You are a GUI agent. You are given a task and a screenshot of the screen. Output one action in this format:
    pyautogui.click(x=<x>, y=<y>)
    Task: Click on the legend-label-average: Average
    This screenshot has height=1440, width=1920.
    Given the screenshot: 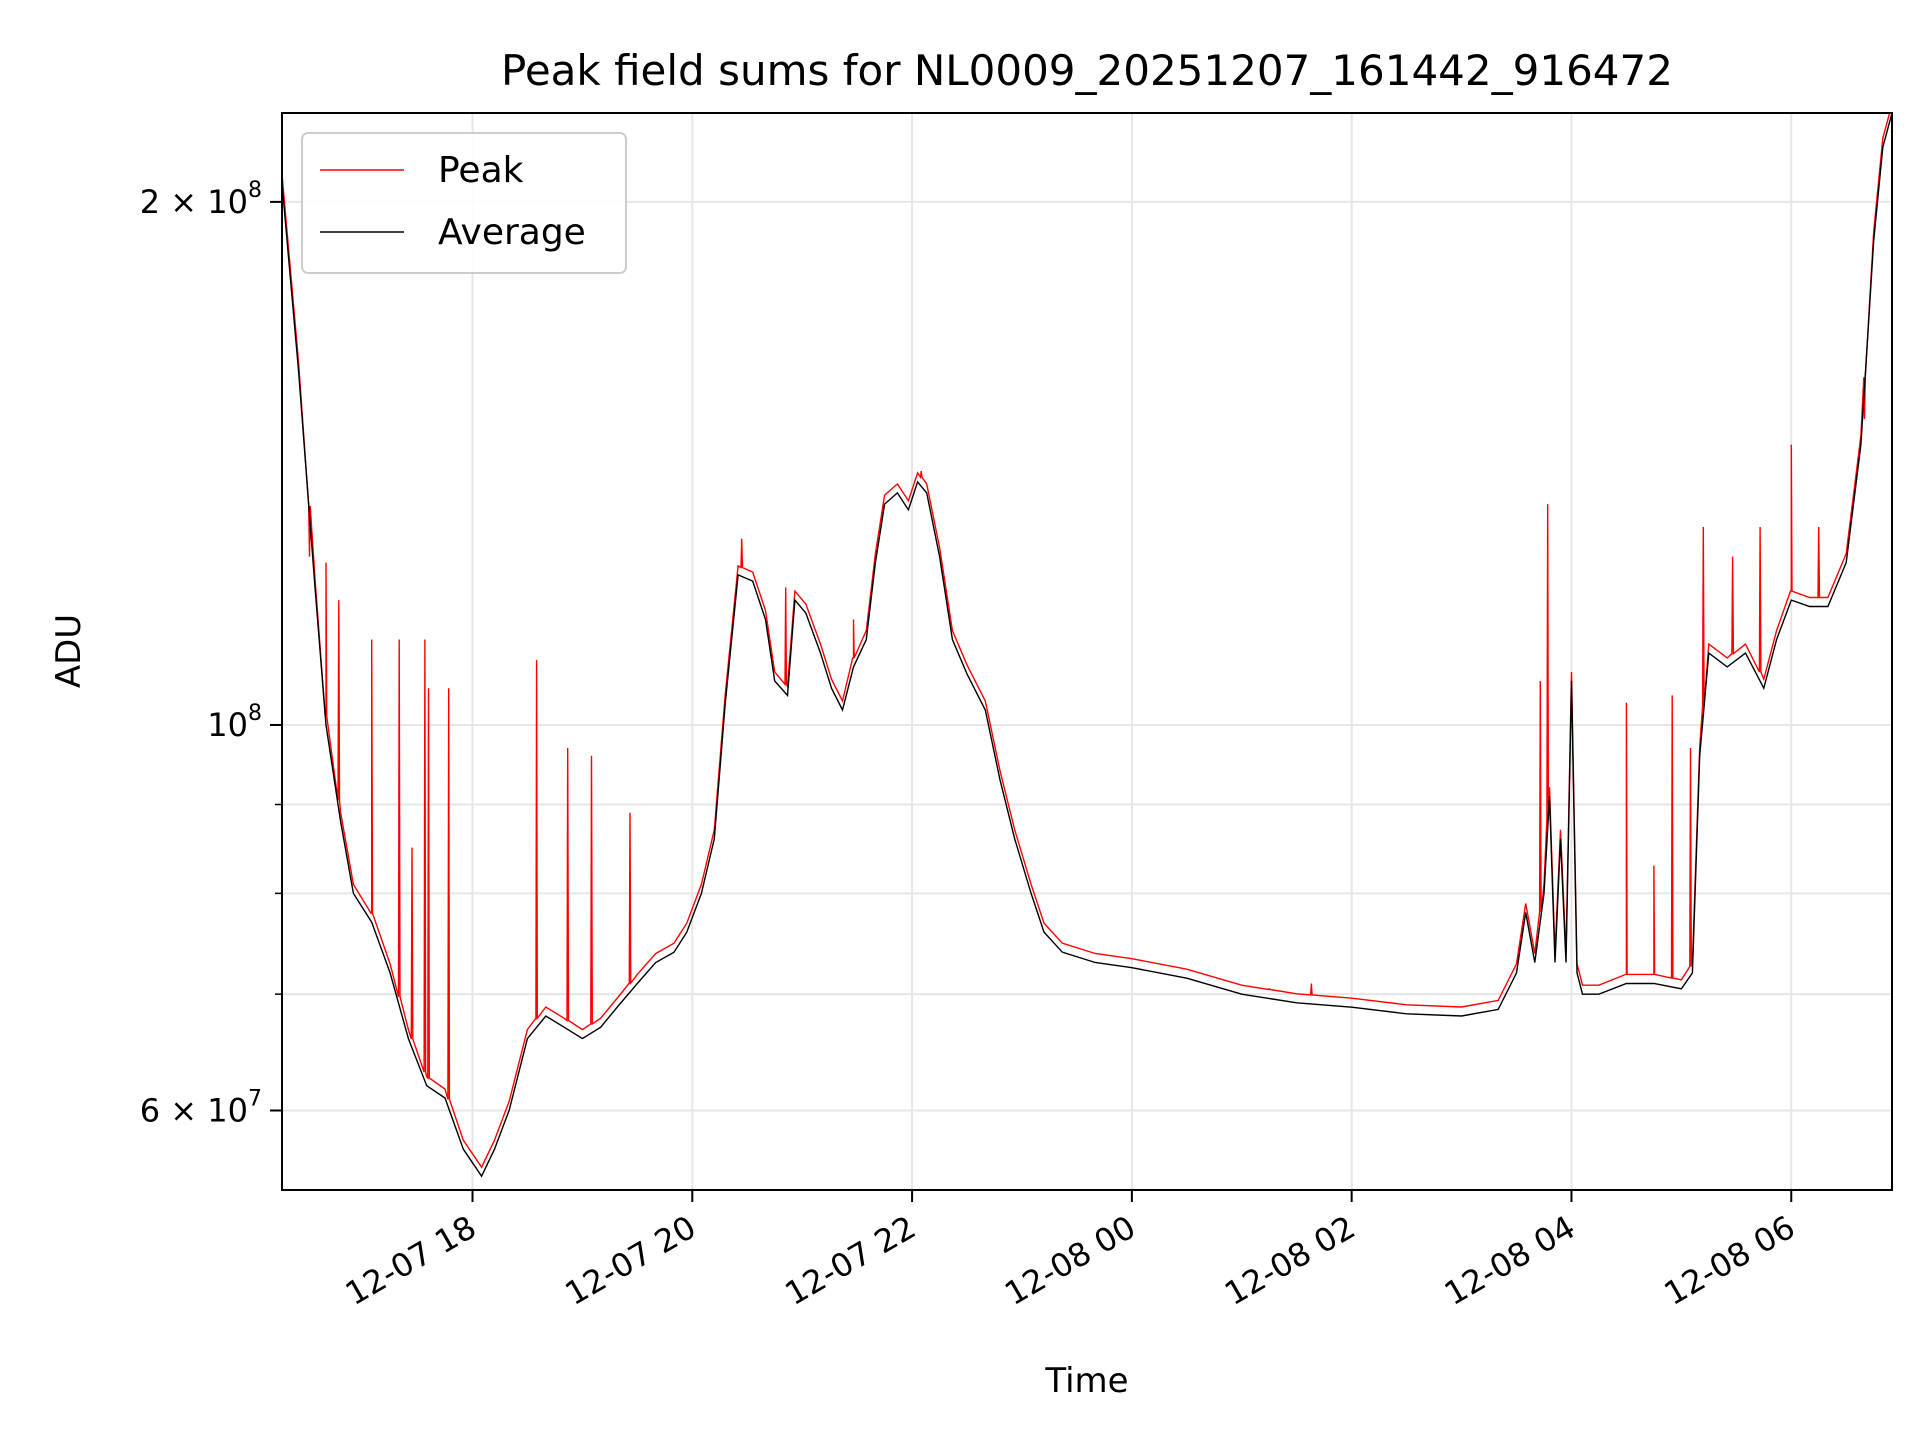 What is the action you would take?
    pyautogui.click(x=512, y=232)
    